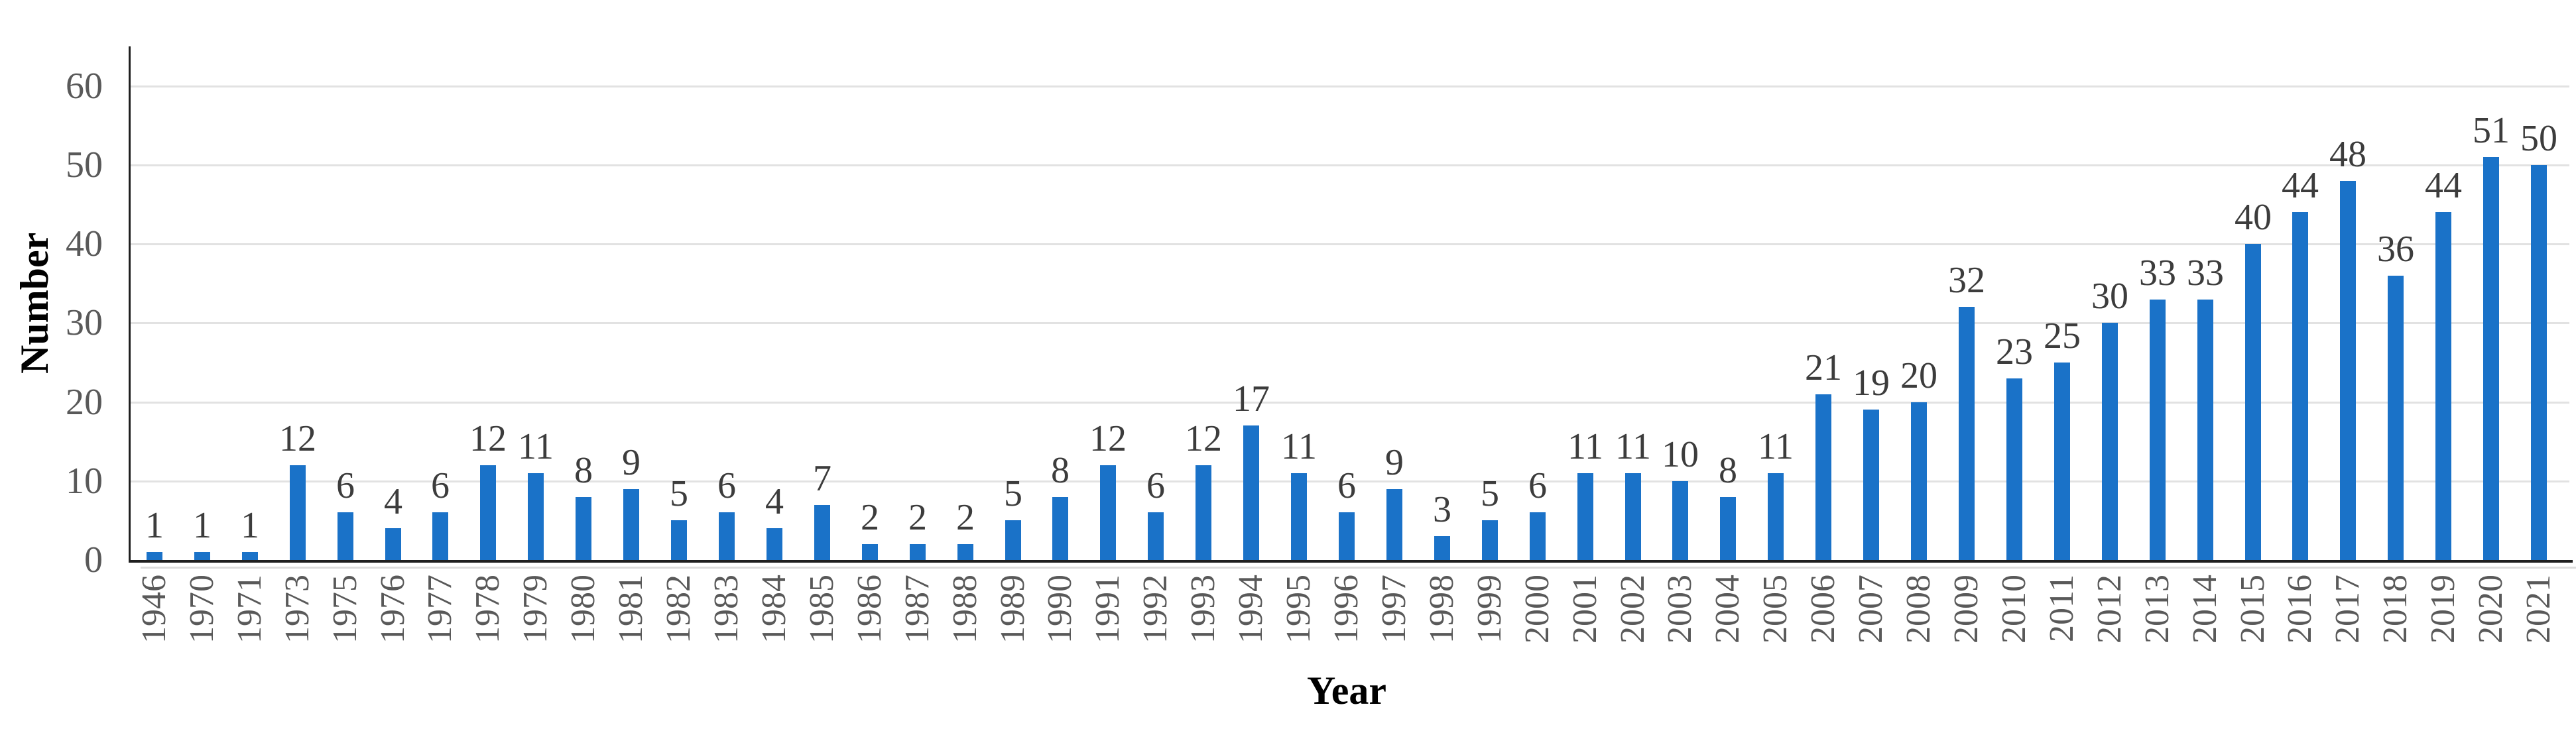 The image size is (2576, 729). Describe the element at coordinates (1823, 367) in the screenshot. I see `bar-value-label: 21` at that location.